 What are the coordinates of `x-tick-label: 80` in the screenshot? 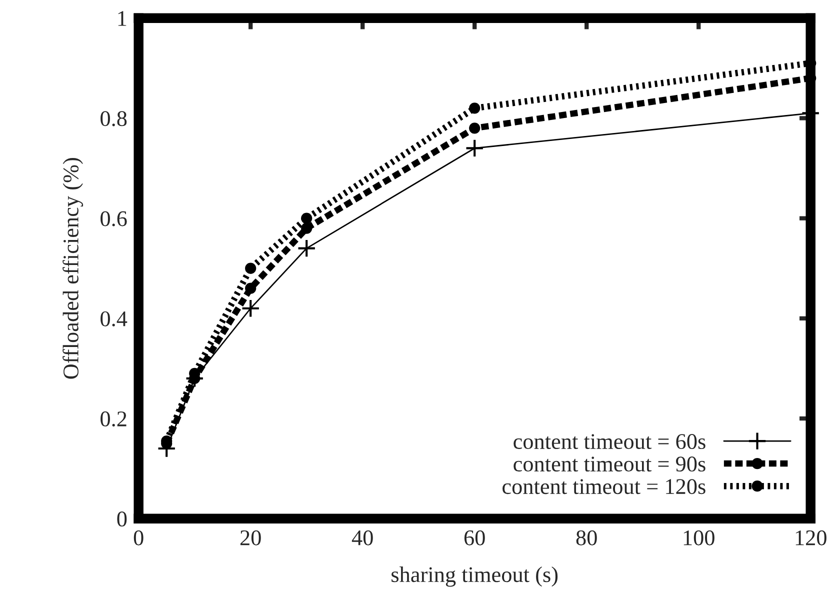 It's located at (586, 538).